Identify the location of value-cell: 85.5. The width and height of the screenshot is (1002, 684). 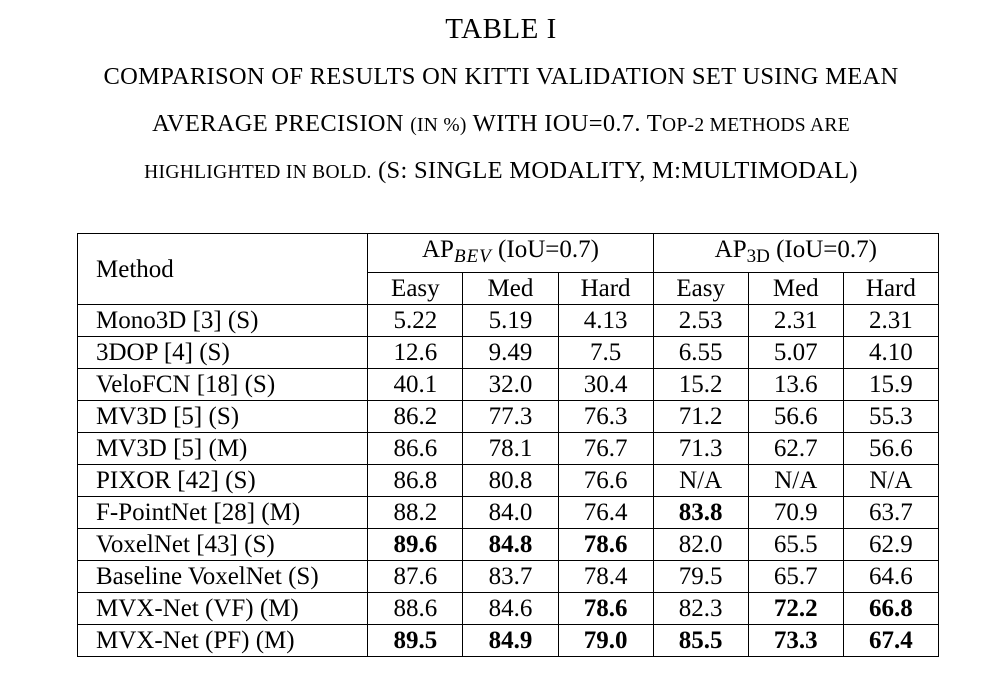
(700, 640).